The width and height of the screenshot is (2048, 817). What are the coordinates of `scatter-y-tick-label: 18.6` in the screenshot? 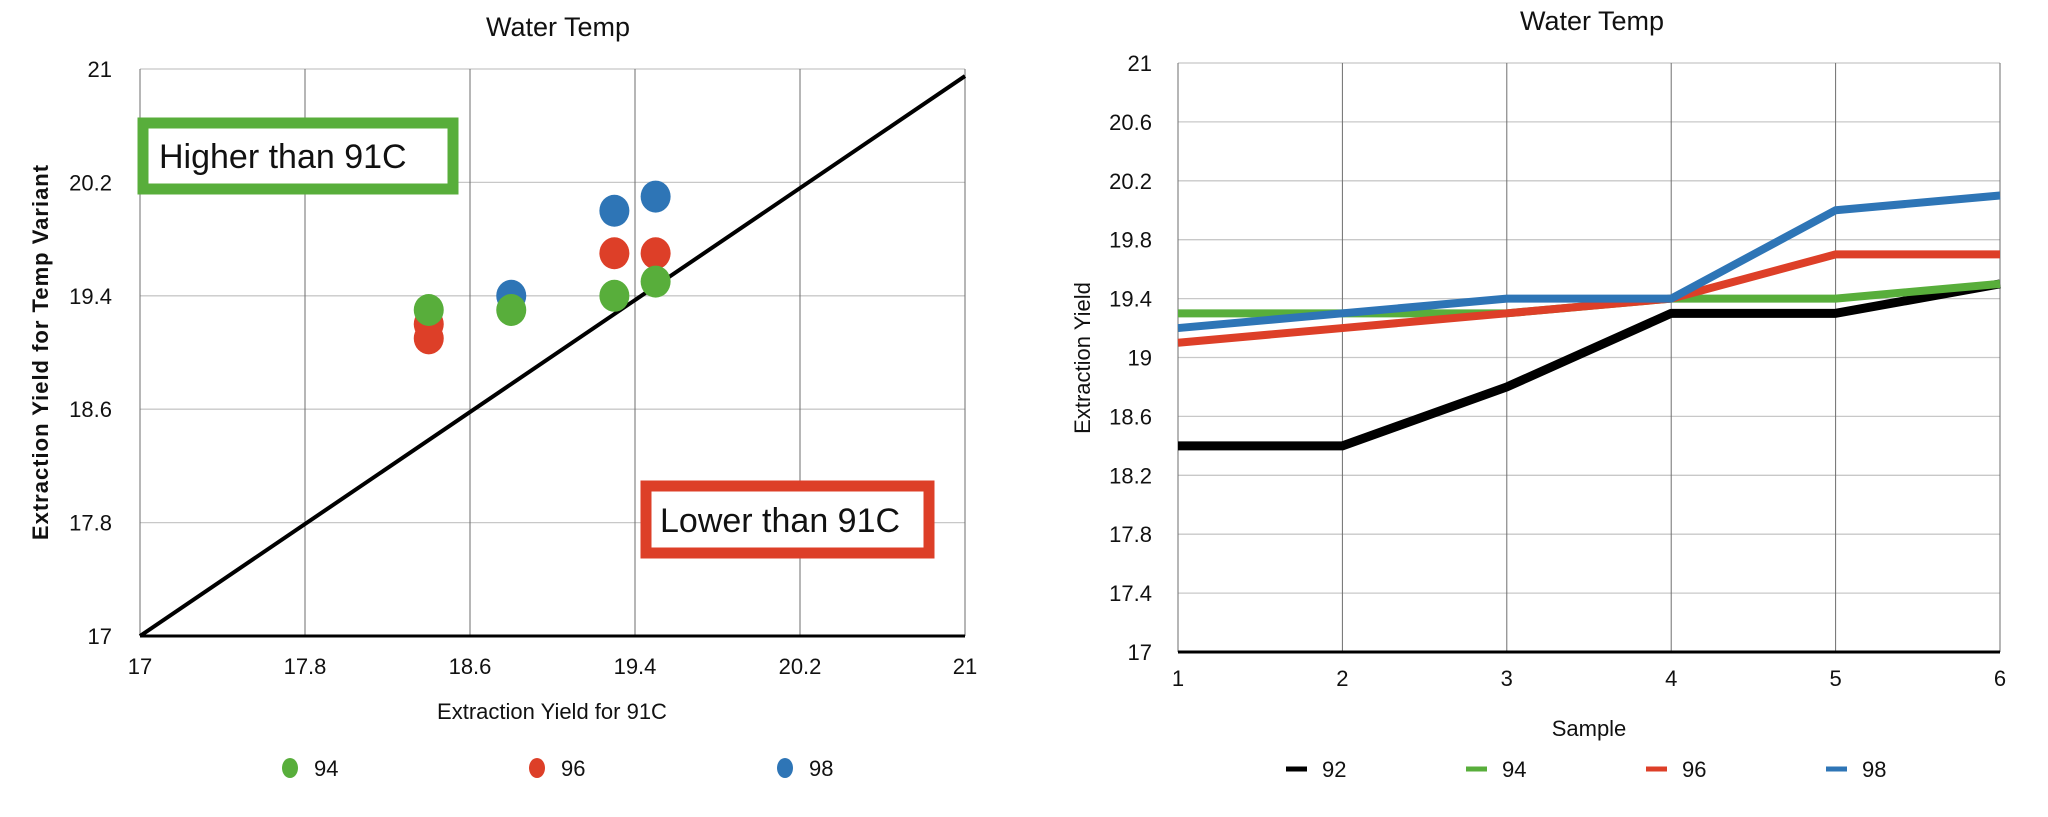 It's located at (90, 409).